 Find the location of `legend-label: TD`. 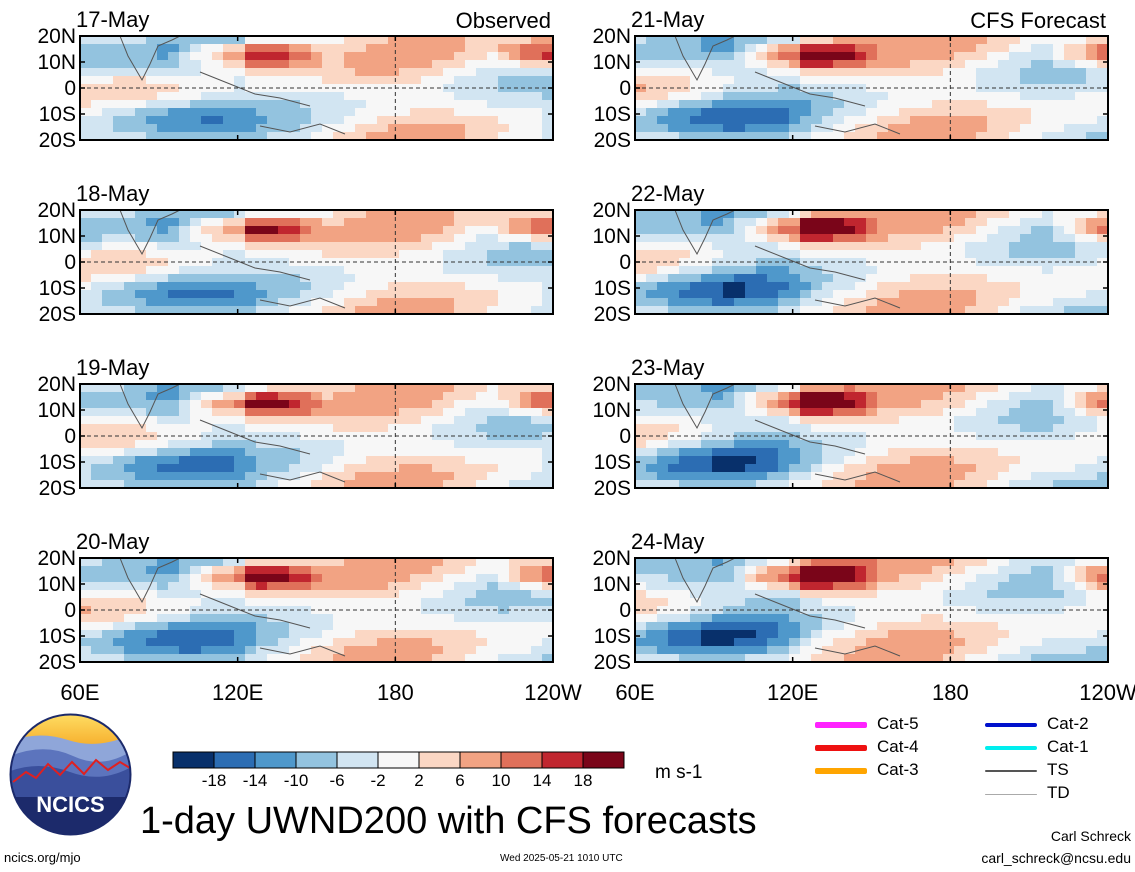

legend-label: TD is located at coordinates (1058, 792).